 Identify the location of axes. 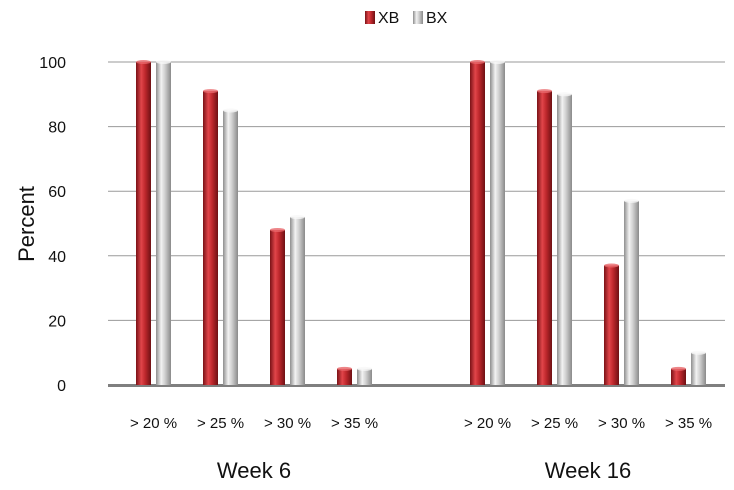
(416, 385).